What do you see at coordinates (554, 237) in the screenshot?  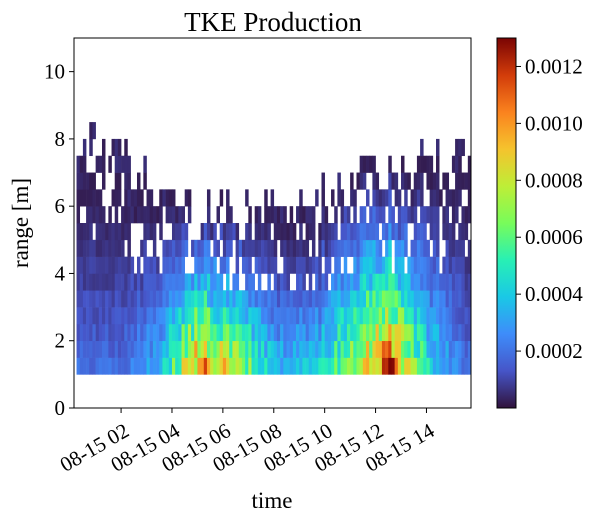 I see `colorbar-tick-label: 0.0006` at bounding box center [554, 237].